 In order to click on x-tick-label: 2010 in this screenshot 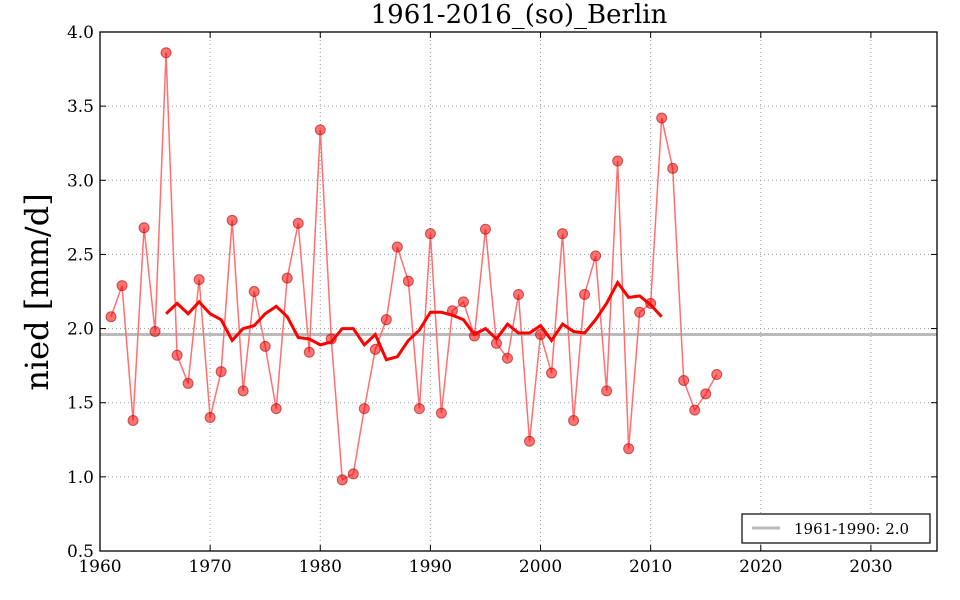, I will do `click(650, 567)`.